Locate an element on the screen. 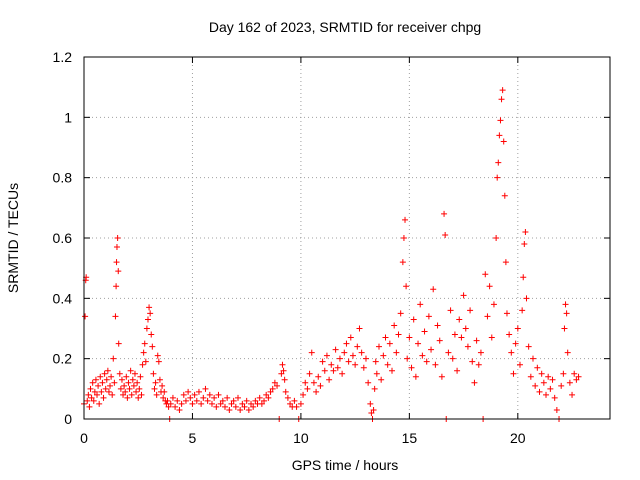 Image resolution: width=640 pixels, height=480 pixels. y-tick-label: 1.2 is located at coordinates (63, 57).